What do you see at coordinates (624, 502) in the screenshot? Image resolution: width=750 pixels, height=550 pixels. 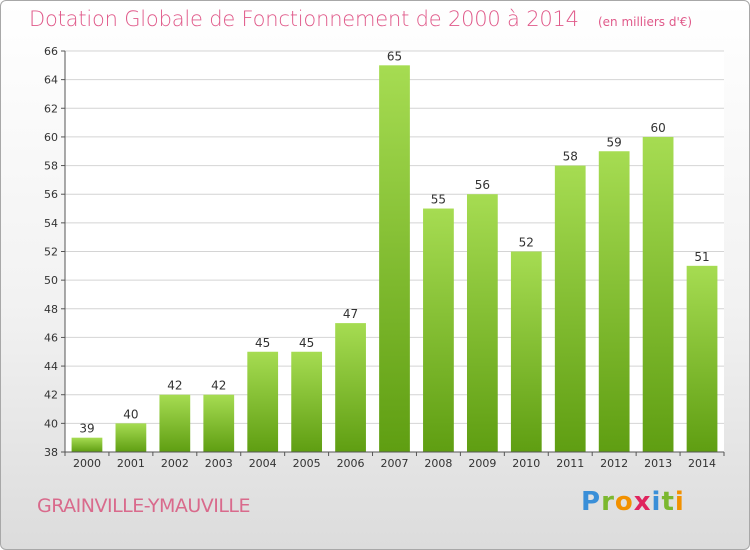 I see `logo-letter: o` at bounding box center [624, 502].